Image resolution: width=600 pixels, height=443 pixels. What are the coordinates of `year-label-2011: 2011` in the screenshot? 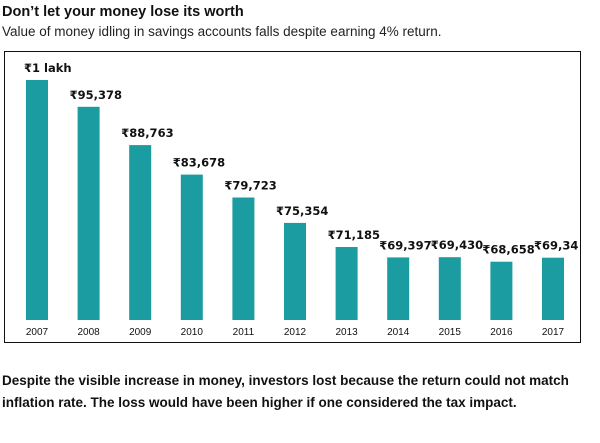 It's located at (244, 332).